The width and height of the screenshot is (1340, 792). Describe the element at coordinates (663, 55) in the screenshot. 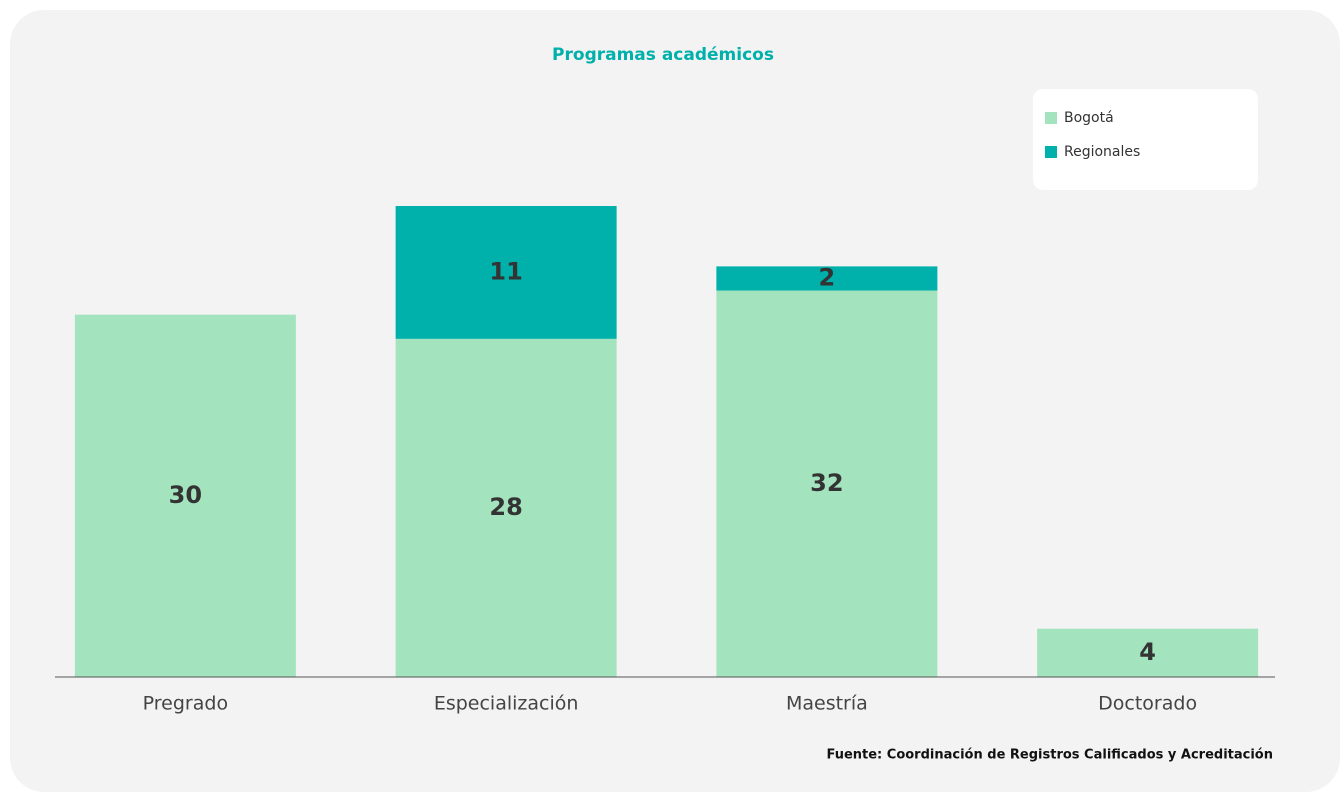

I see `chart-title: Programas académicos` at that location.